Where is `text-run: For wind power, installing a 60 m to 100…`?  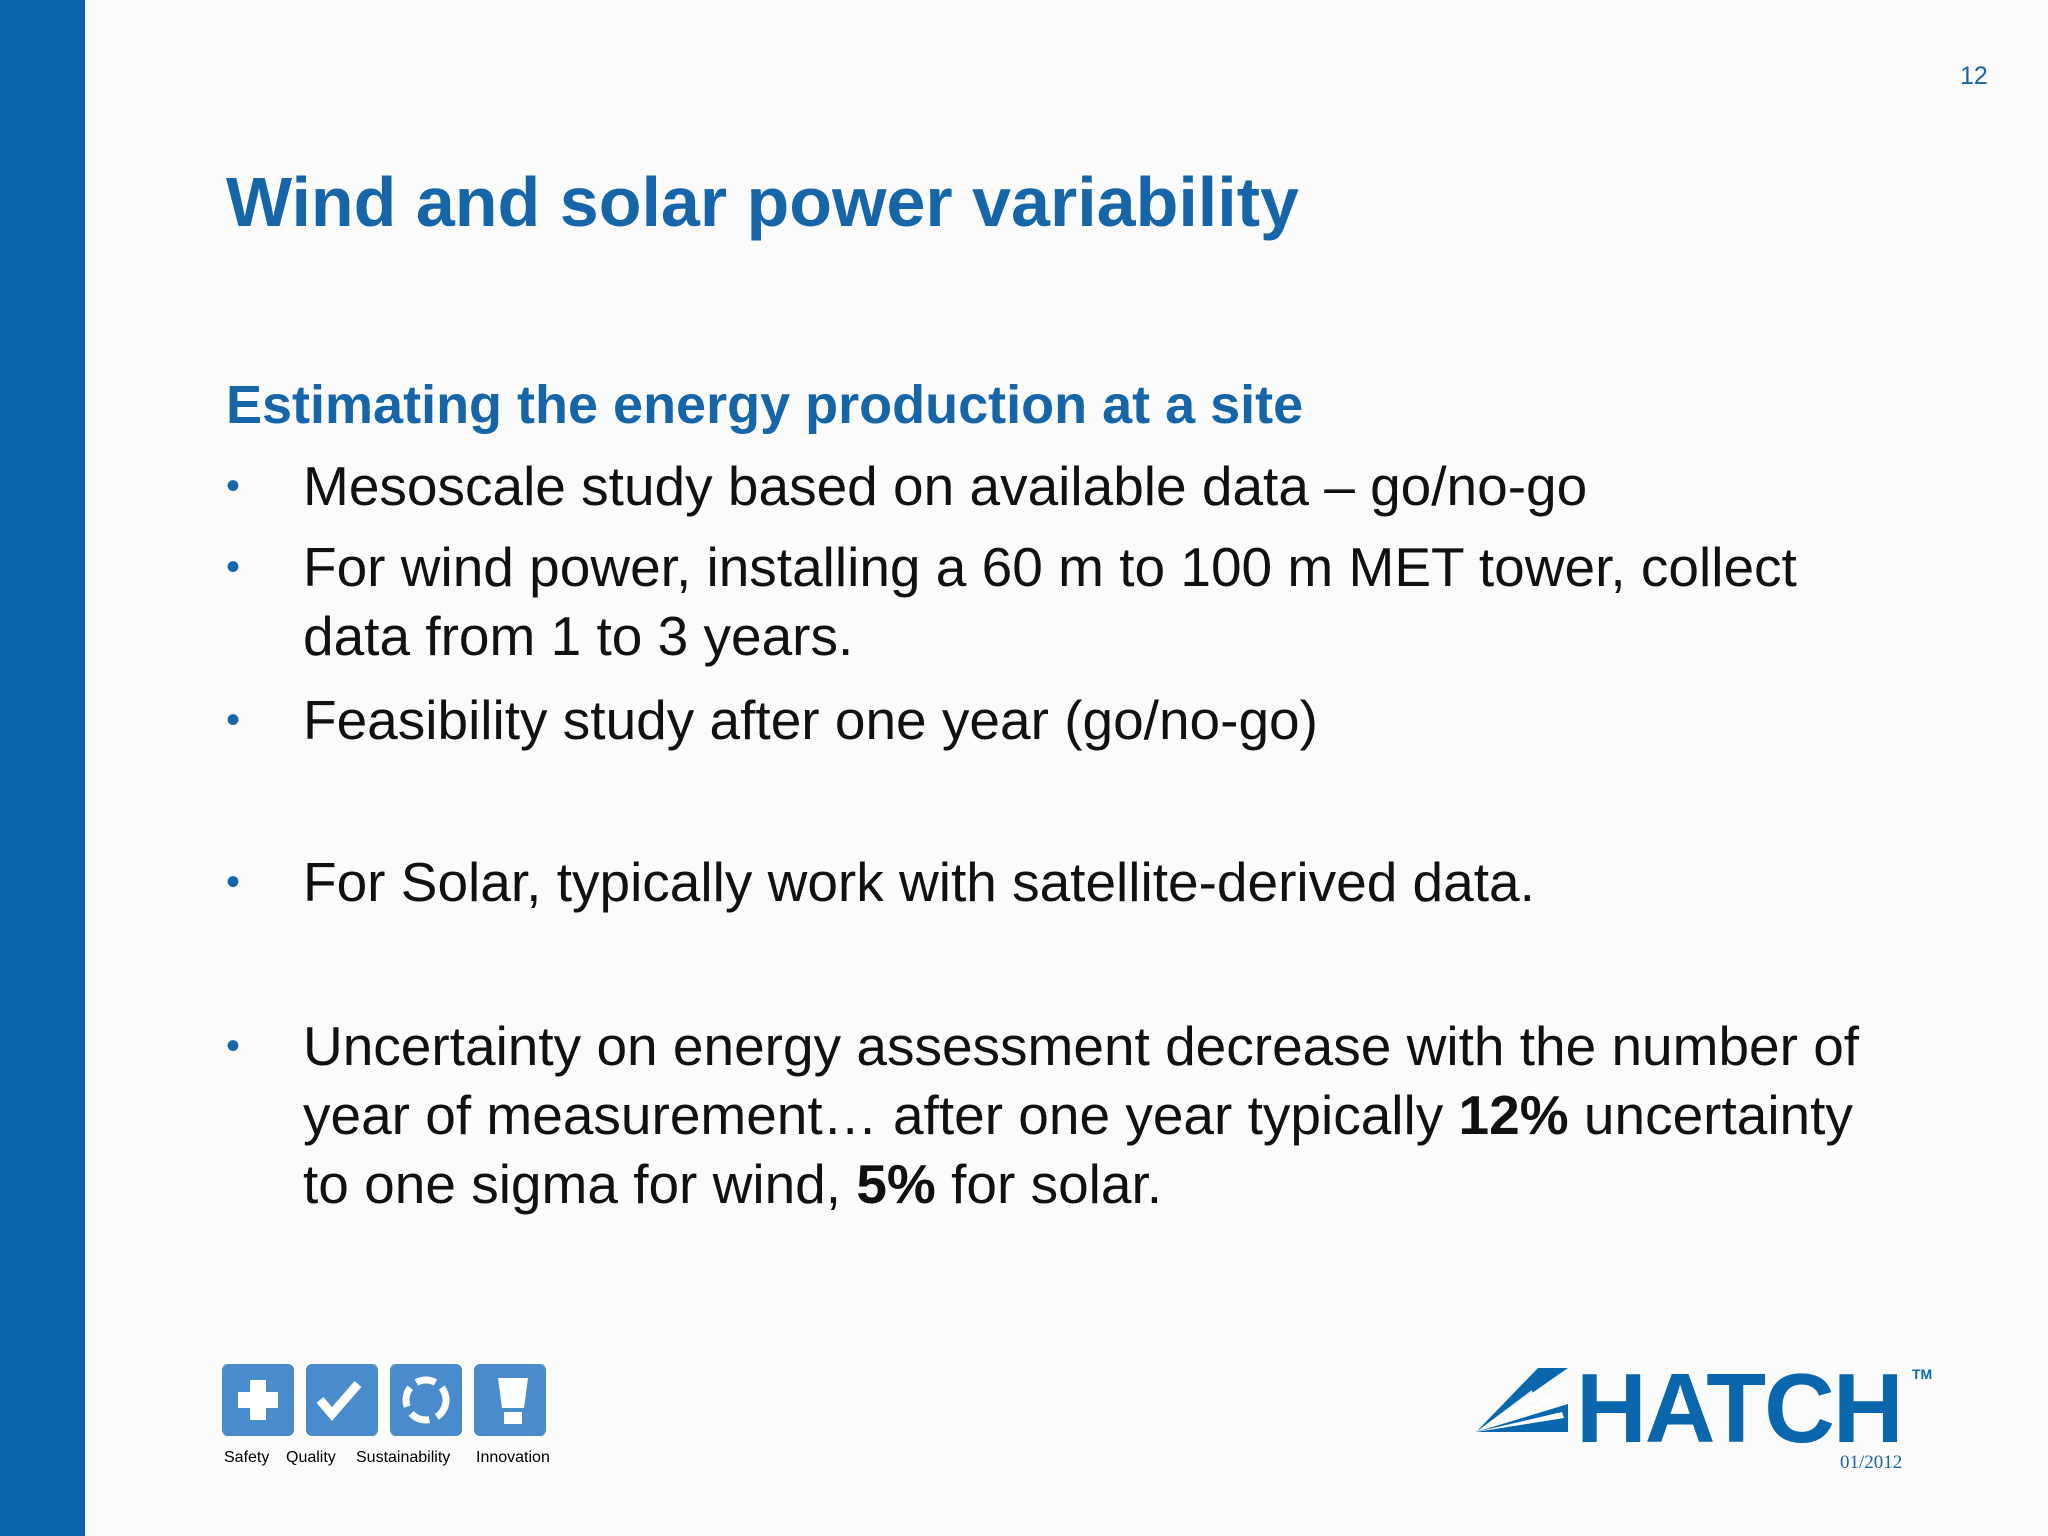
text-run: For wind power, installing a 60 m to 100… is located at coordinates (1058, 601).